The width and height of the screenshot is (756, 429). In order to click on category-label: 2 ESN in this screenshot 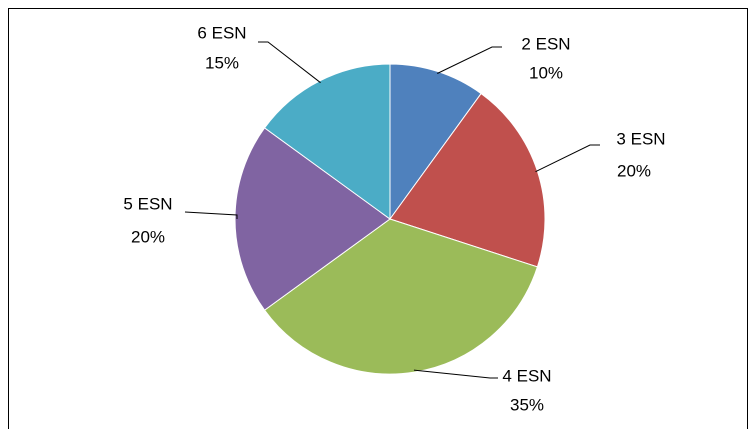, I will do `click(545, 43)`.